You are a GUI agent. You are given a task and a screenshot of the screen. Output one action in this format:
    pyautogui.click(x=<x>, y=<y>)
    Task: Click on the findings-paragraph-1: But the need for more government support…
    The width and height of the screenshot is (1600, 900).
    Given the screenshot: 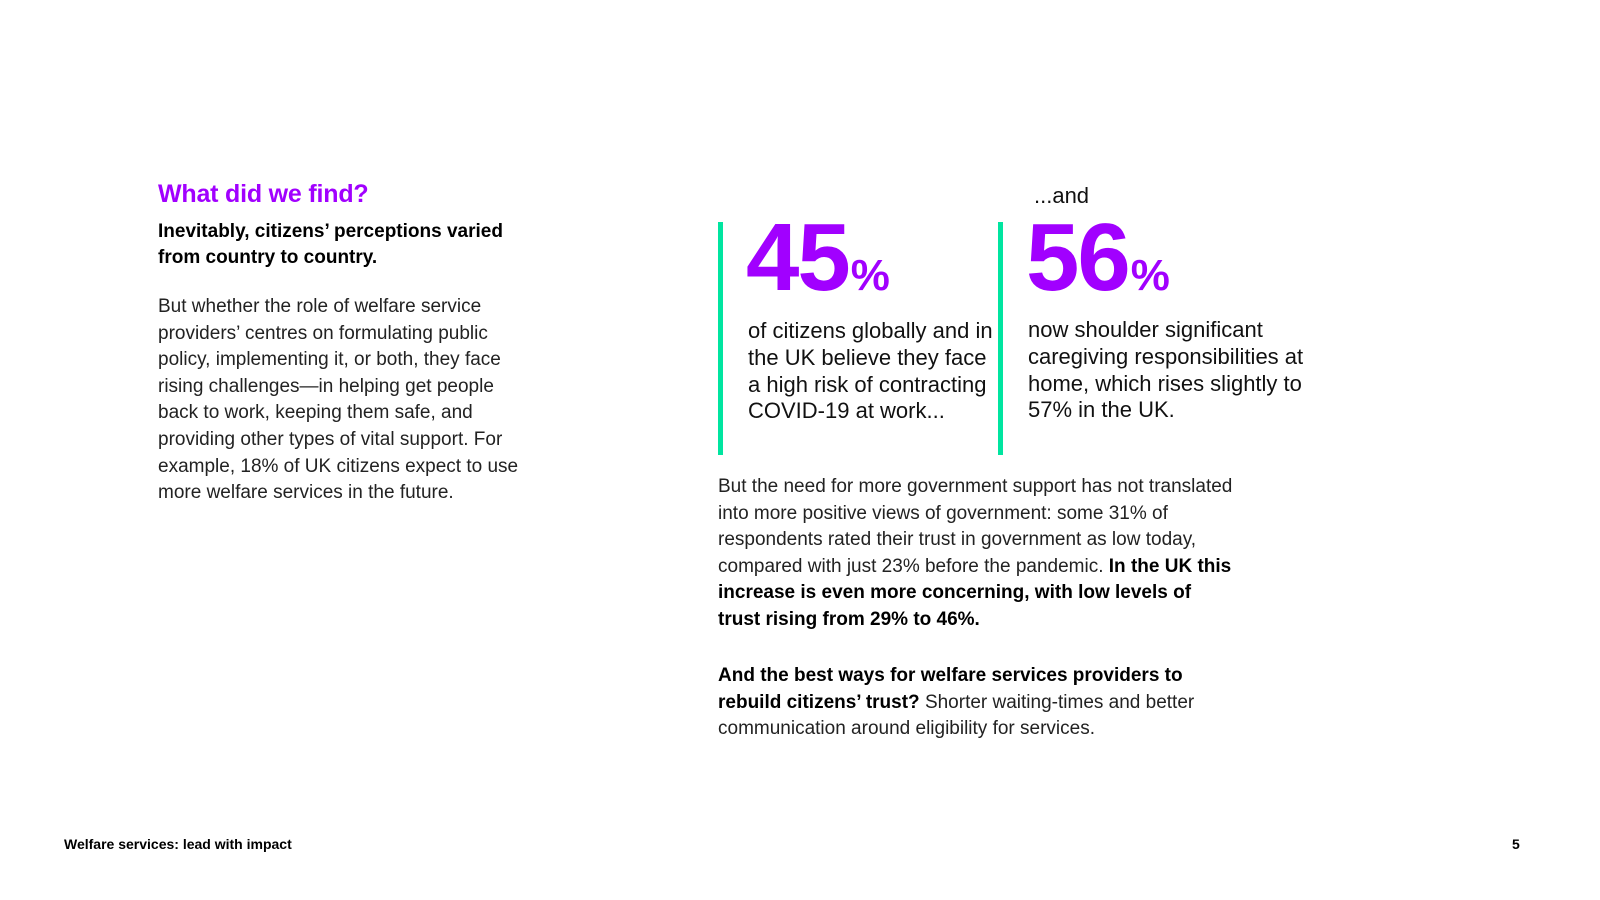 What is the action you would take?
    pyautogui.click(x=978, y=554)
    